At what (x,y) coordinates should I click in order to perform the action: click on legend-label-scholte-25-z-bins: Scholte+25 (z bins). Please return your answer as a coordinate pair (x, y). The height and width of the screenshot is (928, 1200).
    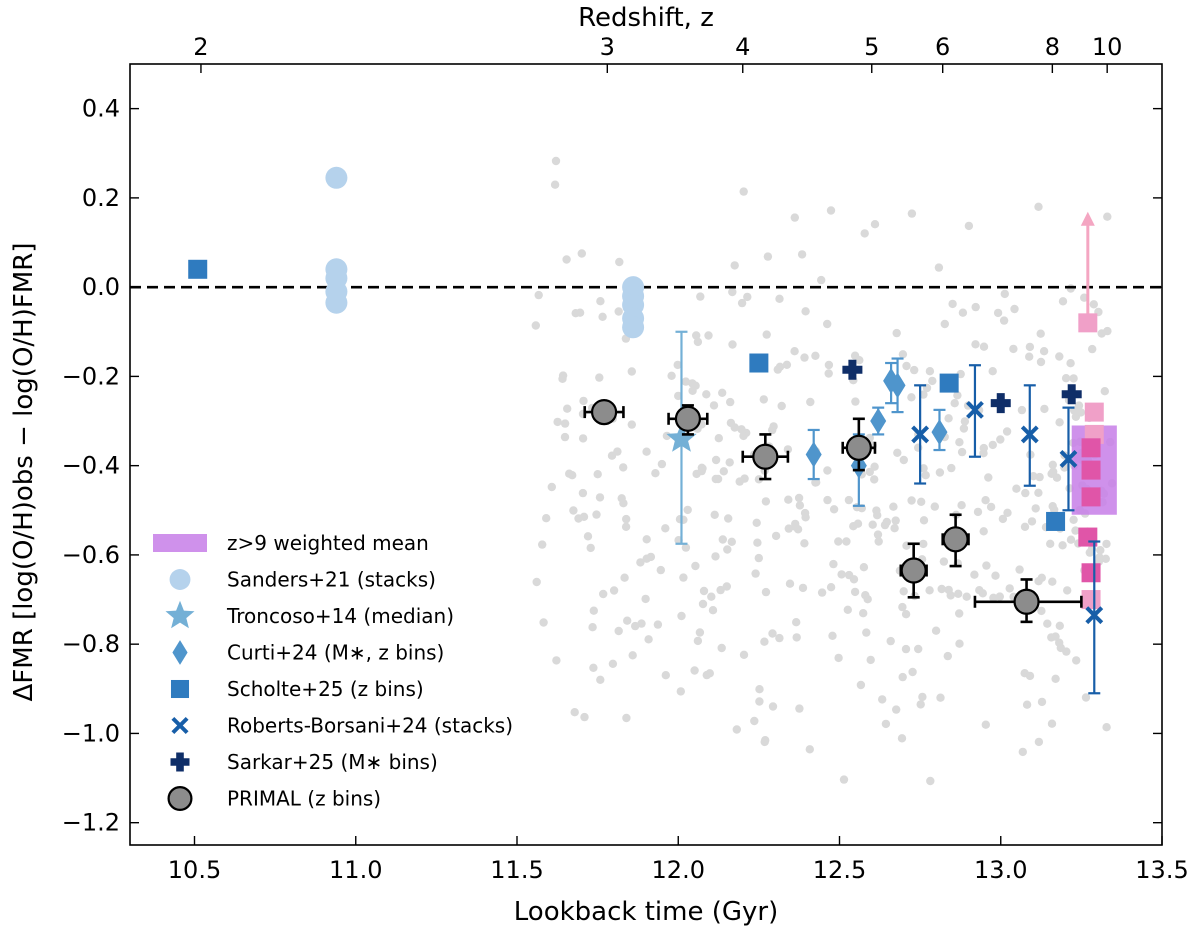
    Looking at the image, I should click on (325, 689).